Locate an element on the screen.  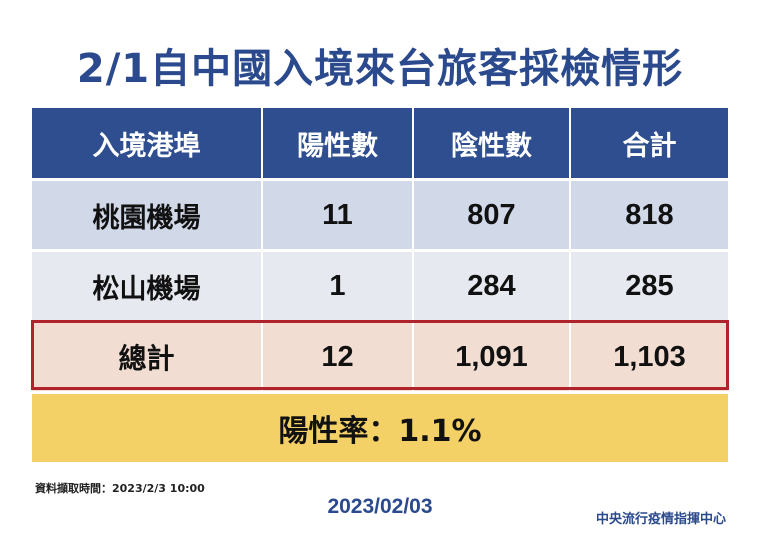
positivity-rate-text: 陽性率：1.1% is located at coordinates (380, 431).